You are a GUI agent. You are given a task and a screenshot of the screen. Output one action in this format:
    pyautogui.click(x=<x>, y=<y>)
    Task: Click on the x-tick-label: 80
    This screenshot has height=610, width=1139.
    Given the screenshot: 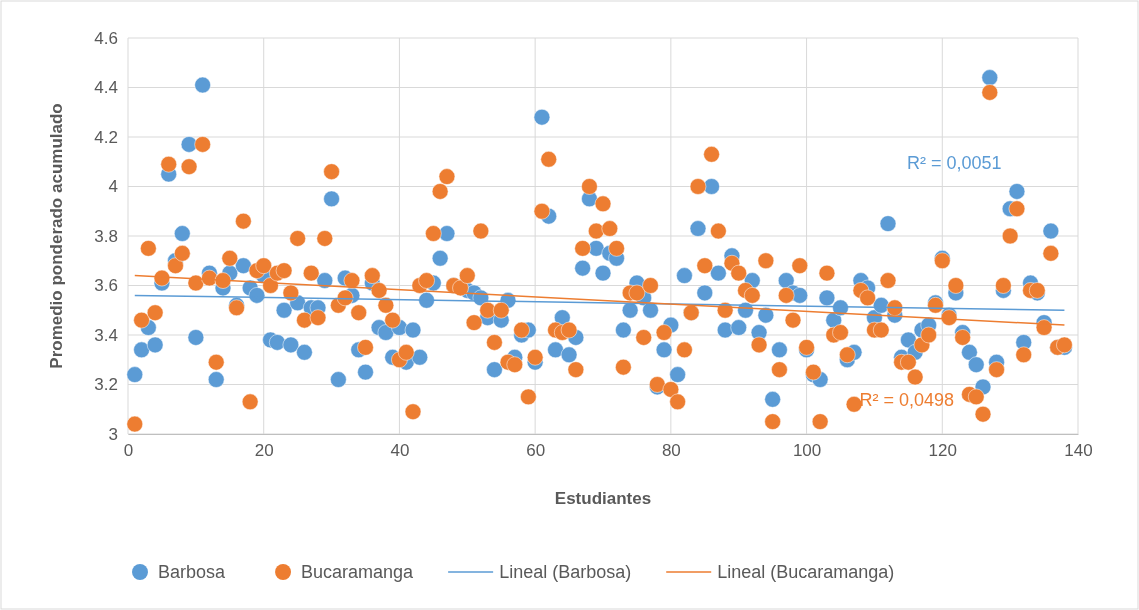 What is the action you would take?
    pyautogui.click(x=671, y=451)
    